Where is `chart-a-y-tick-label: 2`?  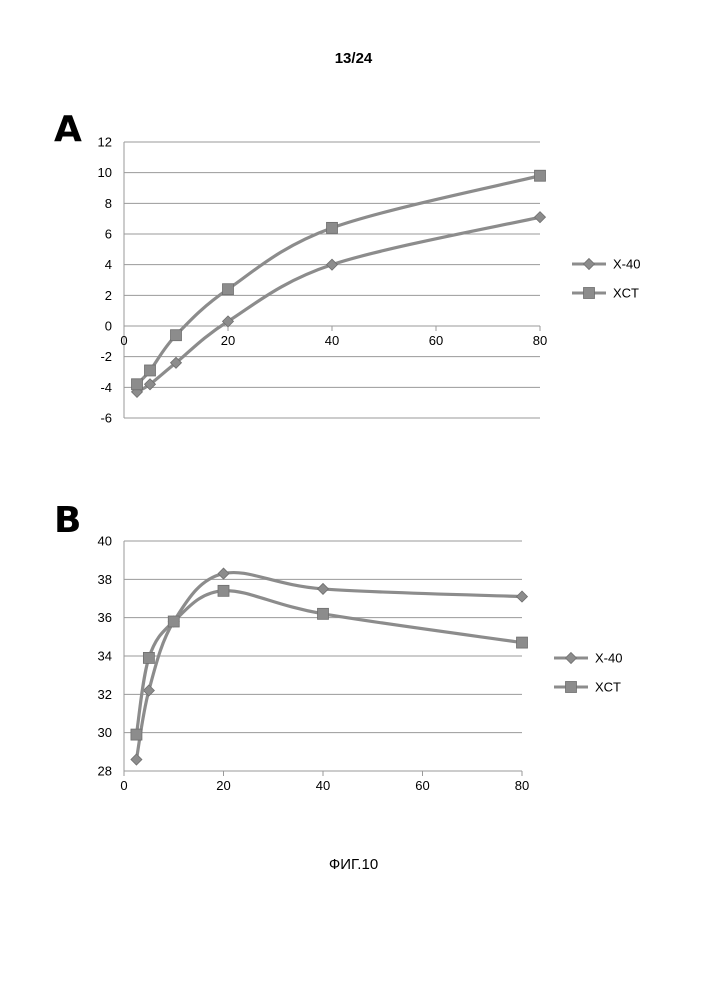
chart-a-y-tick-label: 2 is located at coordinates (108, 295).